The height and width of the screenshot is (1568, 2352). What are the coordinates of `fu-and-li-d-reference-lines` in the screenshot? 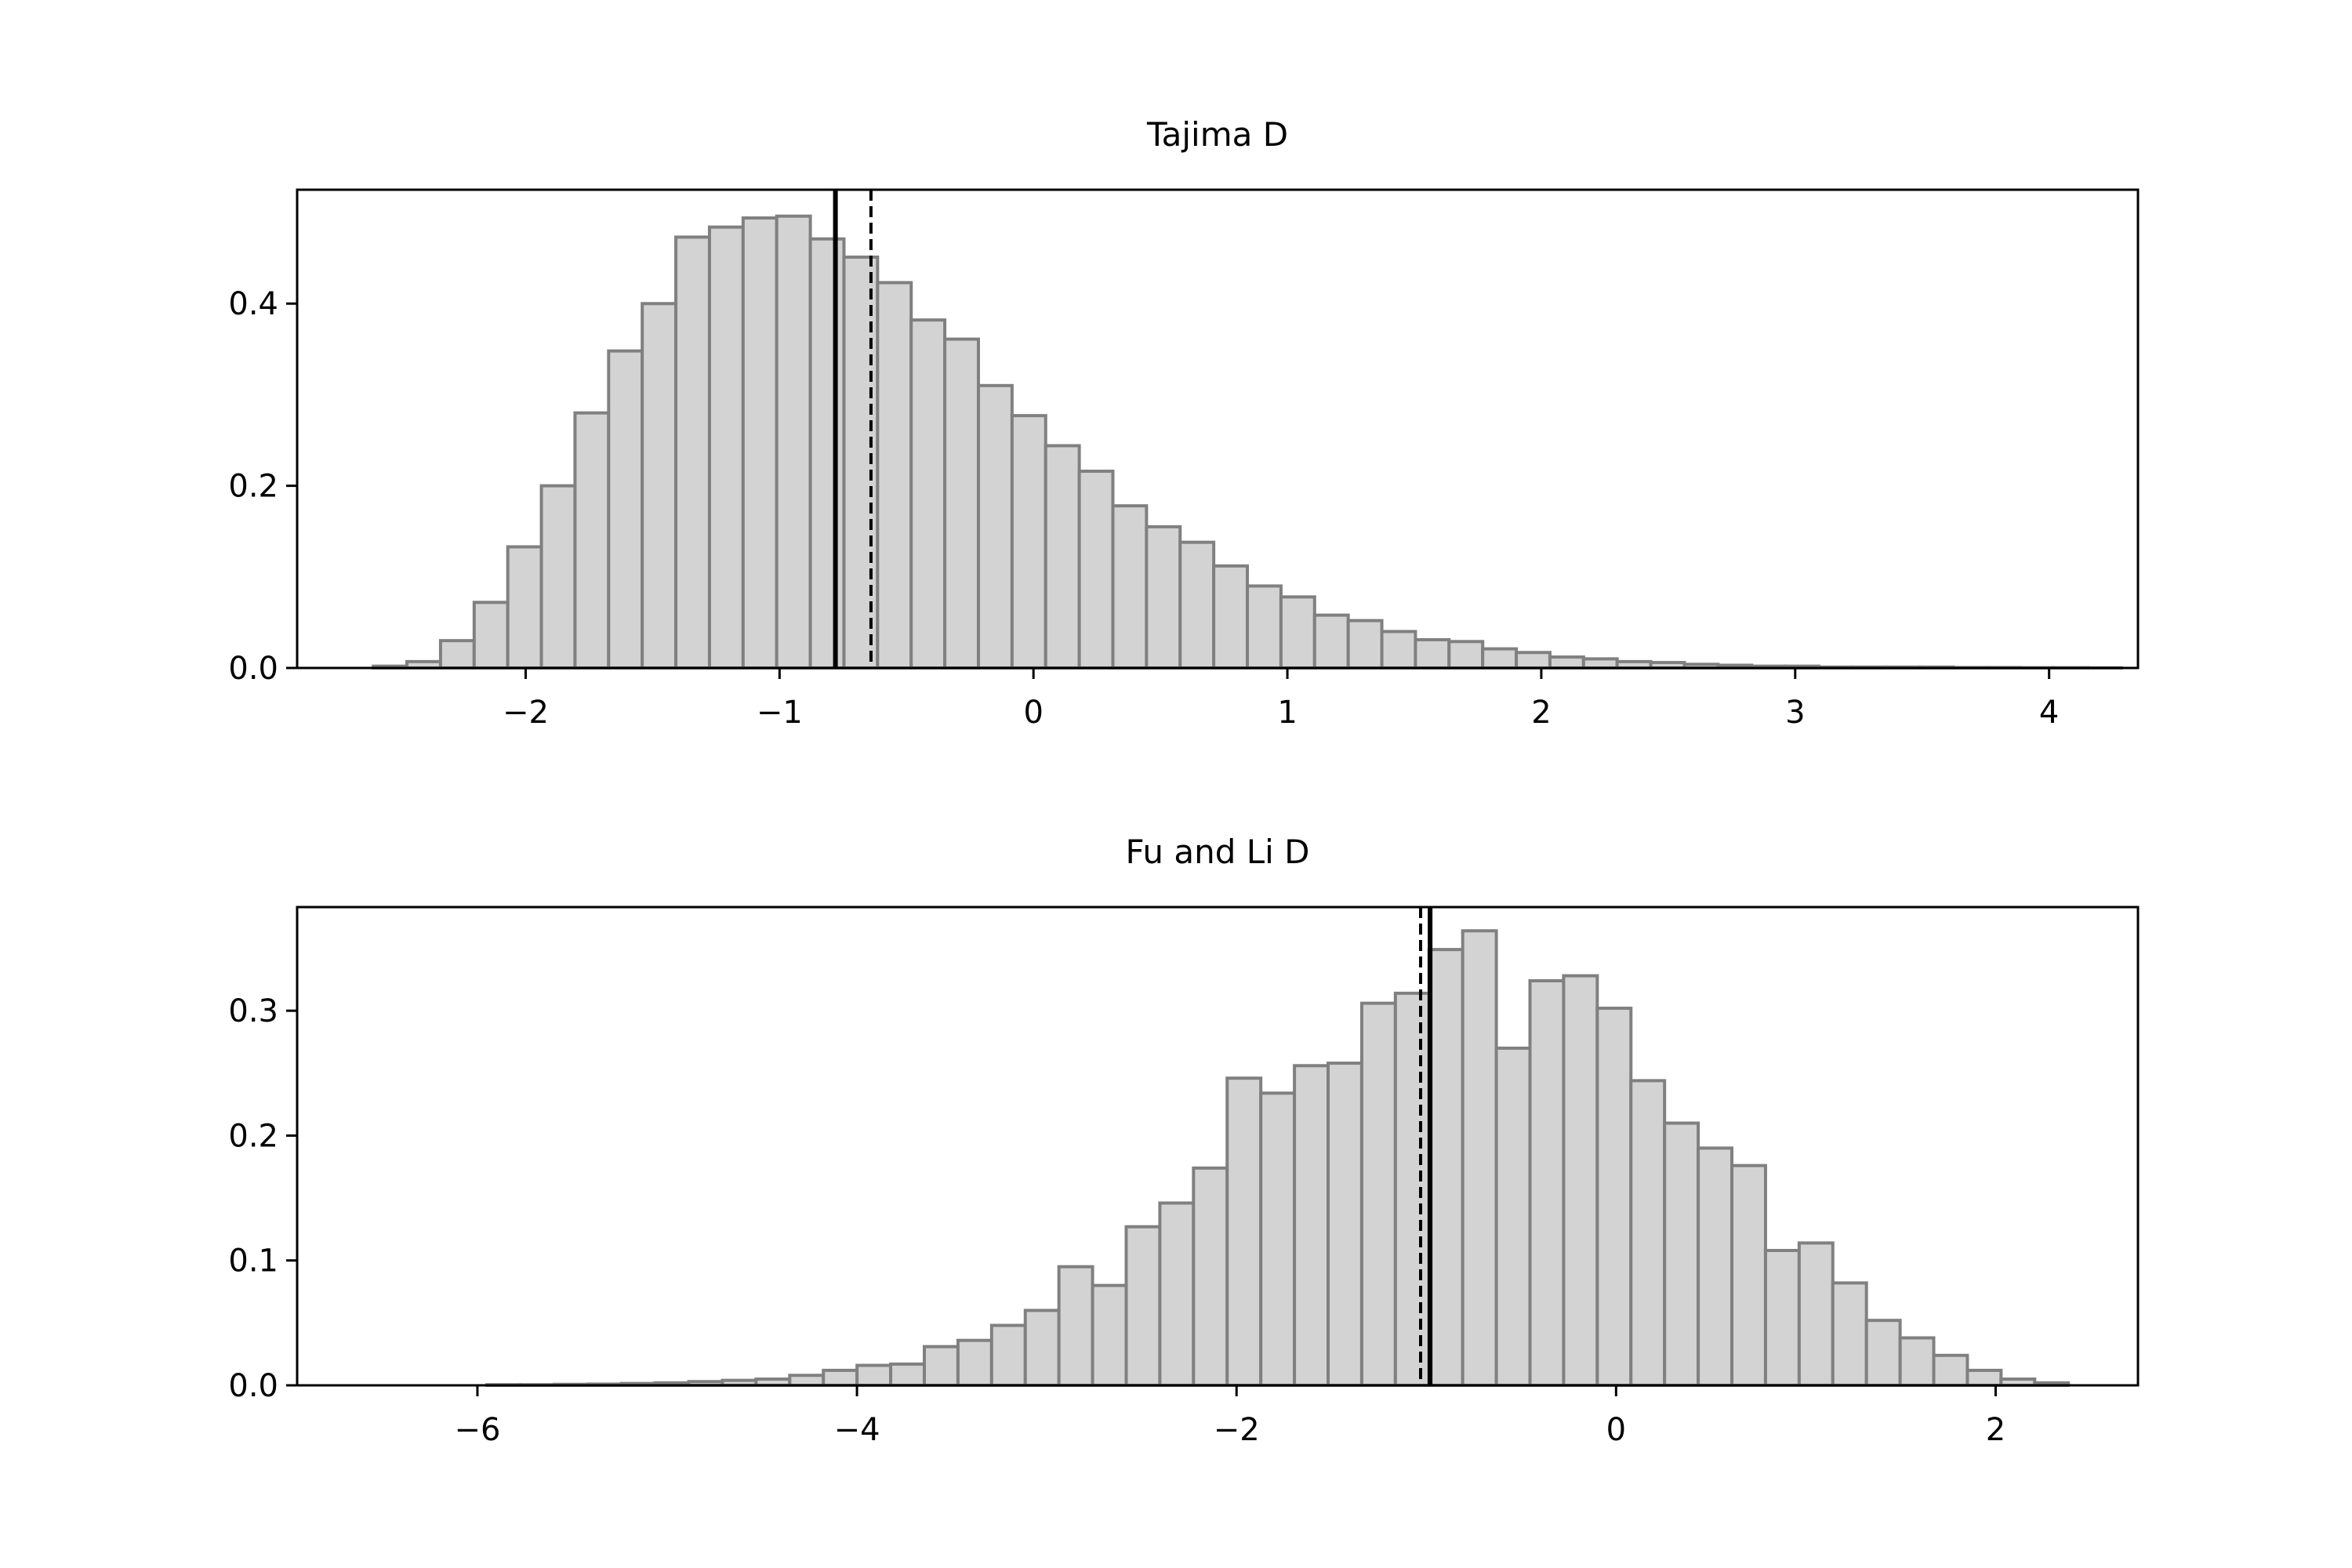 It's located at (1426, 1146).